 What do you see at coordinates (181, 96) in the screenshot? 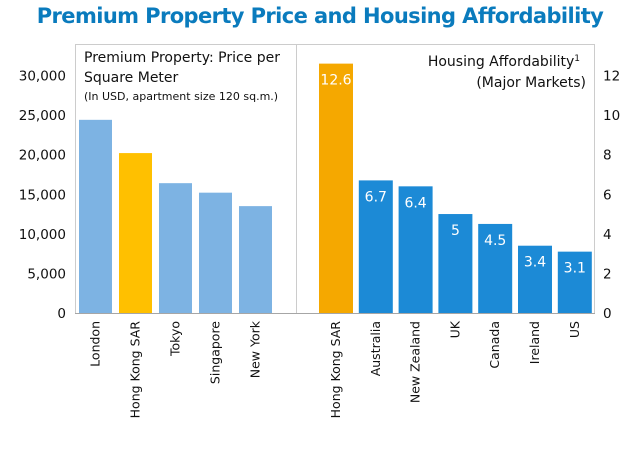
I see `left-panel-subtitle: (In USD, apartment size 120 sq.m.)` at bounding box center [181, 96].